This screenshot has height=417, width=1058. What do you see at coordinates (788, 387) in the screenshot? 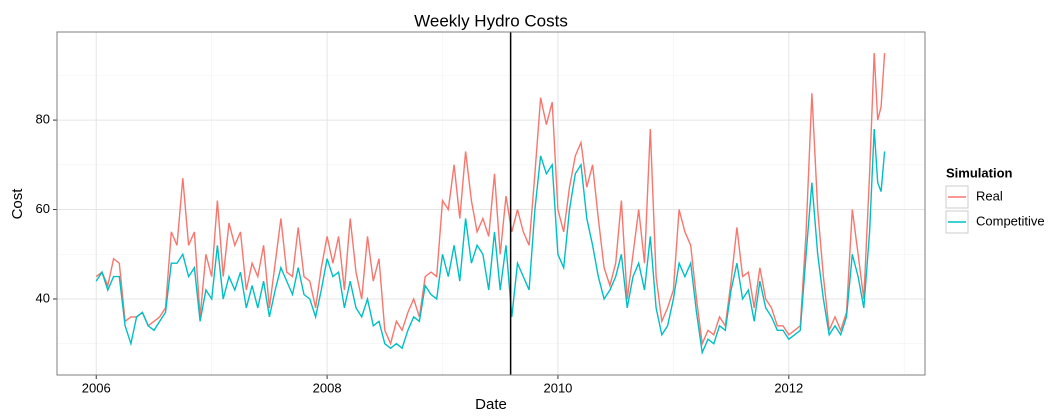
I see `x-tick-label: 2012` at bounding box center [788, 387].